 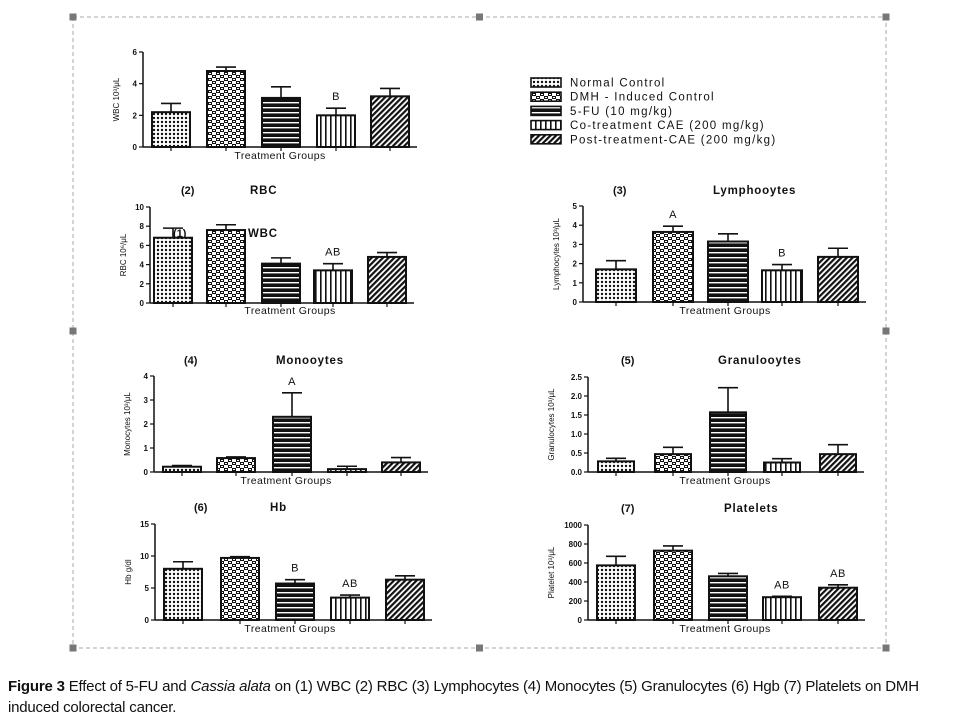 I want to click on y-tick-label: 1.0, so click(x=577, y=434).